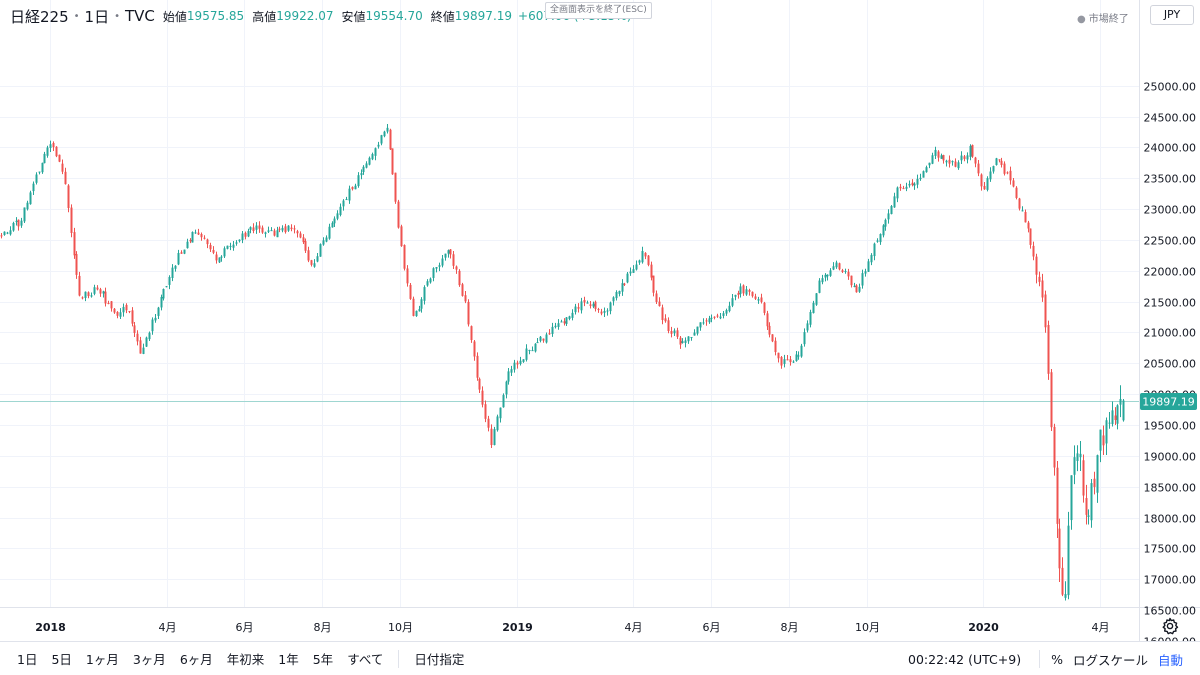 Image resolution: width=1200 pixels, height=675 pixels. I want to click on range-1m-button: 1ヶ月, so click(102, 659).